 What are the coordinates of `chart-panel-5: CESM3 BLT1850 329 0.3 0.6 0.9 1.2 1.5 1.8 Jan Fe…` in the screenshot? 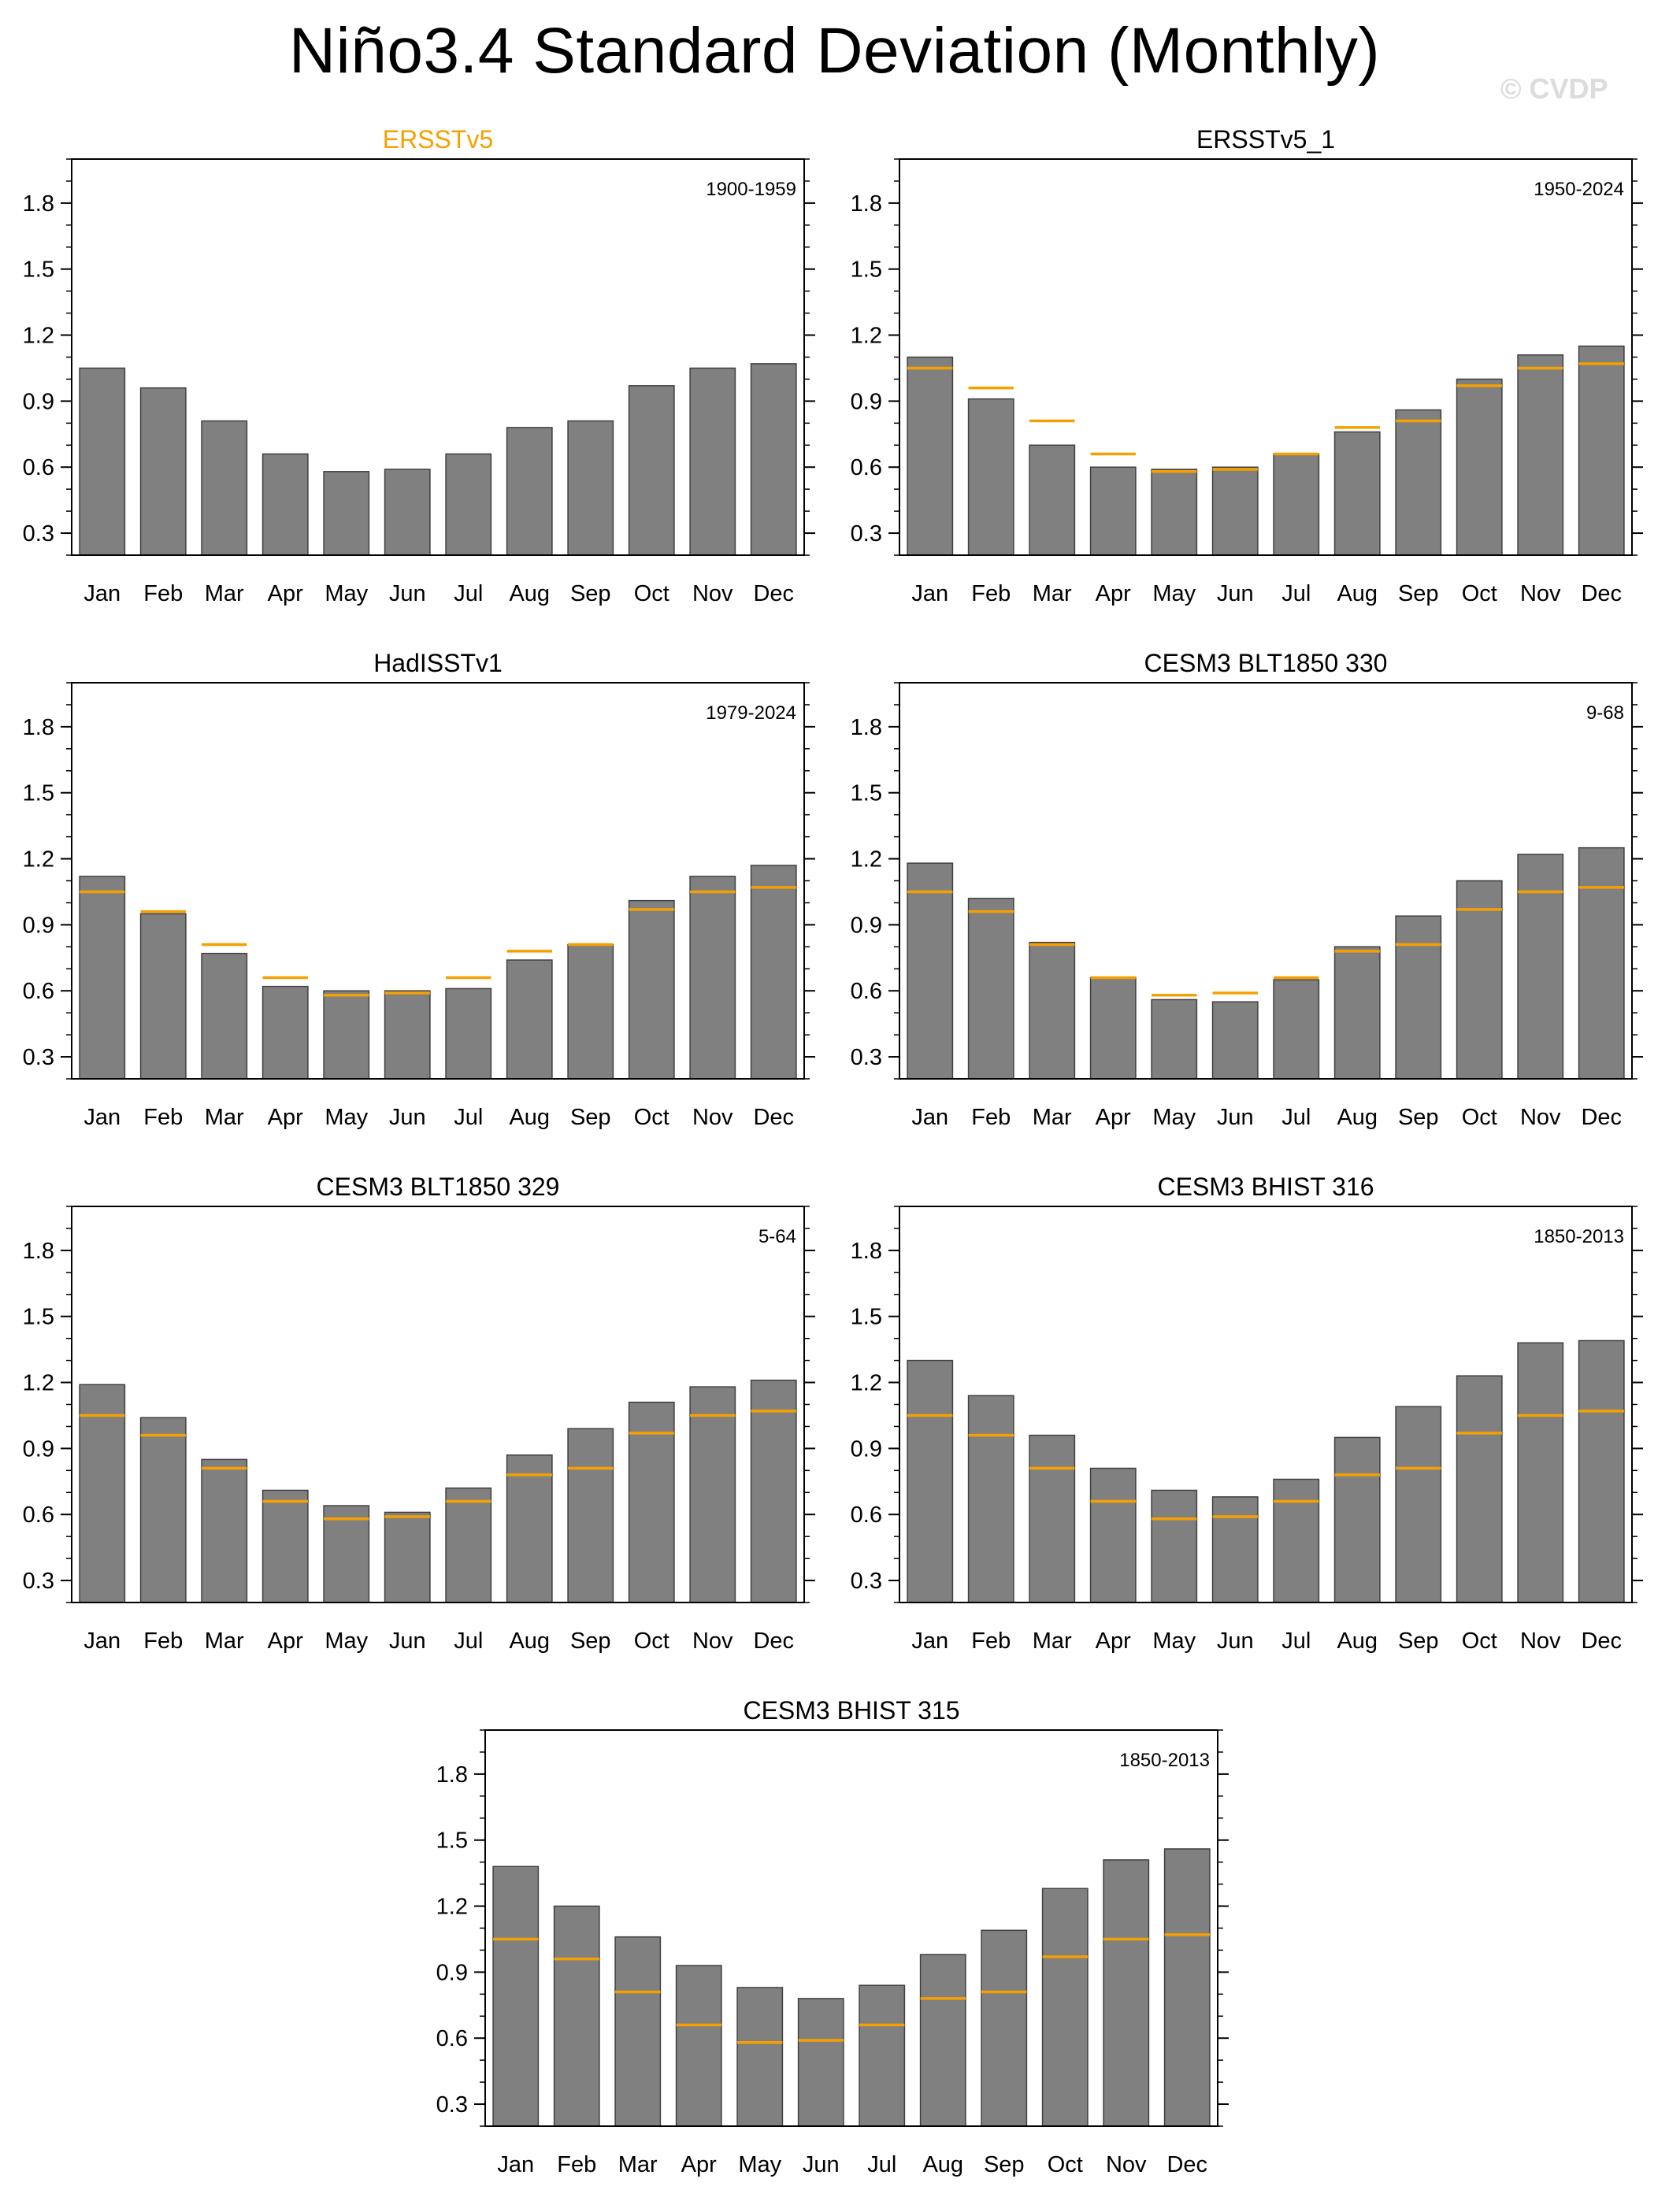 It's located at (419, 1413).